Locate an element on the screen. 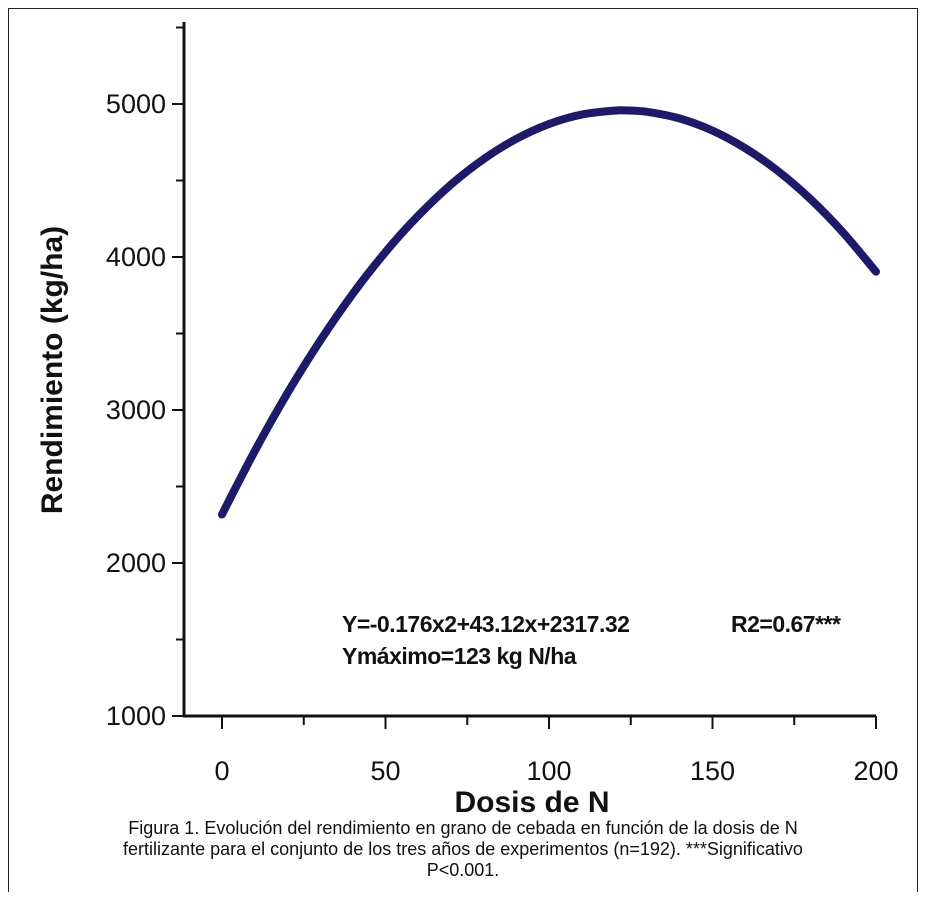 The height and width of the screenshot is (900, 926). equation-annotation: Y=-0.176x2+43.12x+2317.32 is located at coordinates (485, 624).